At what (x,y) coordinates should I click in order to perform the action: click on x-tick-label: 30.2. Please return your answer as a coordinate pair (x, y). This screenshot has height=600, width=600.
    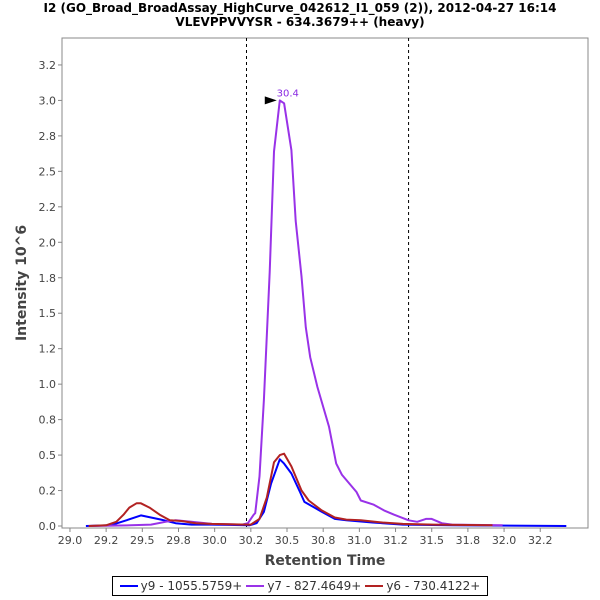
    Looking at the image, I should click on (251, 540).